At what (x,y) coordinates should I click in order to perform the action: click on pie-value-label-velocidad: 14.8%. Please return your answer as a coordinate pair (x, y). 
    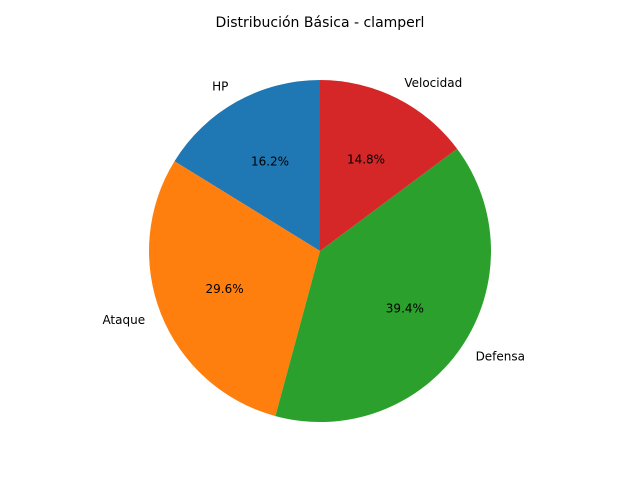
    Looking at the image, I should click on (366, 159).